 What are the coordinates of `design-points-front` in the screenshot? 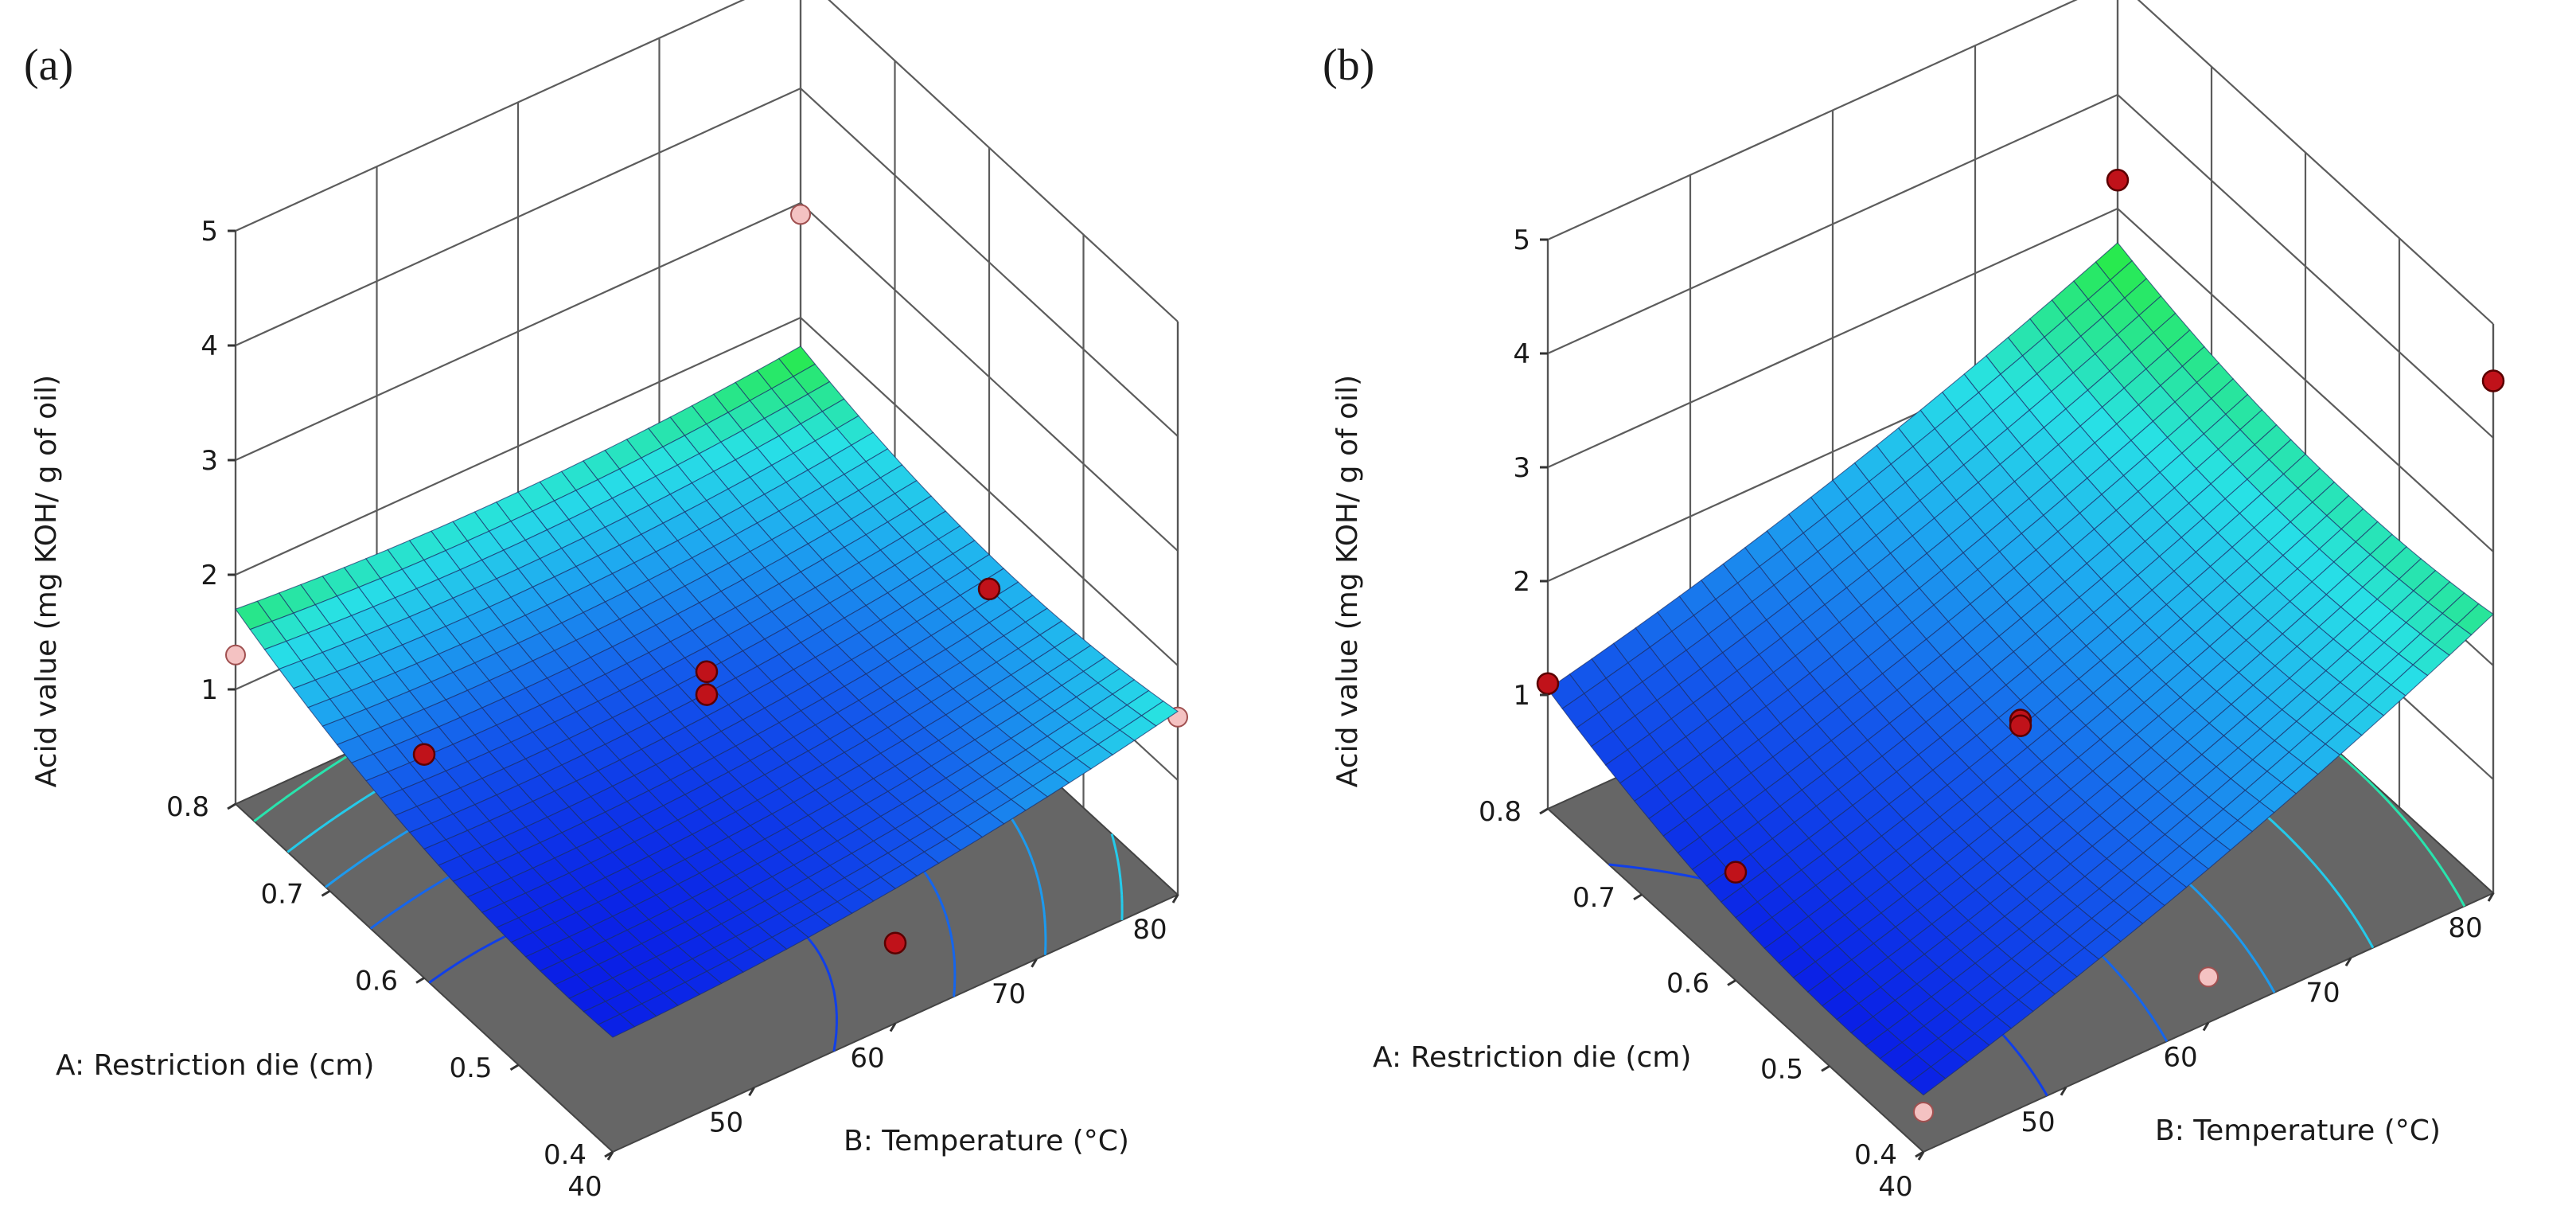 It's located at (706, 765).